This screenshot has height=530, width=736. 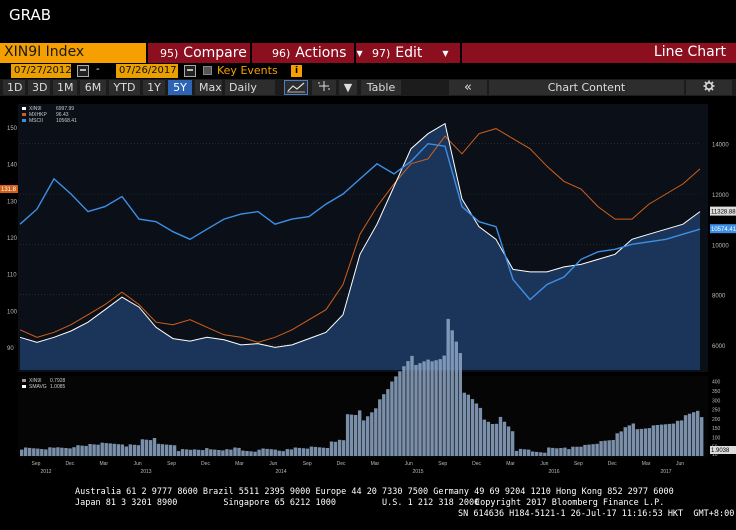 I want to click on x-axis-year-label: 2016, so click(x=553, y=472).